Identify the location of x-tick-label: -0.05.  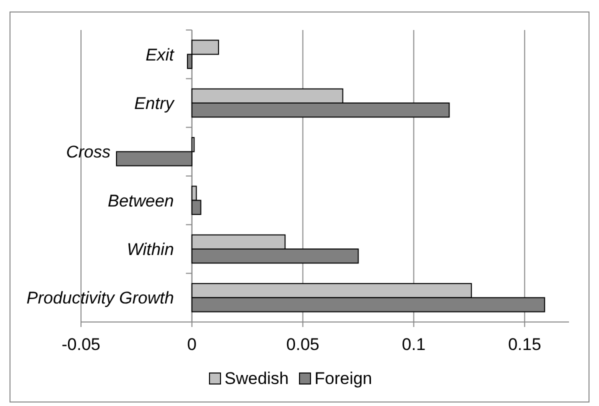
(81, 344).